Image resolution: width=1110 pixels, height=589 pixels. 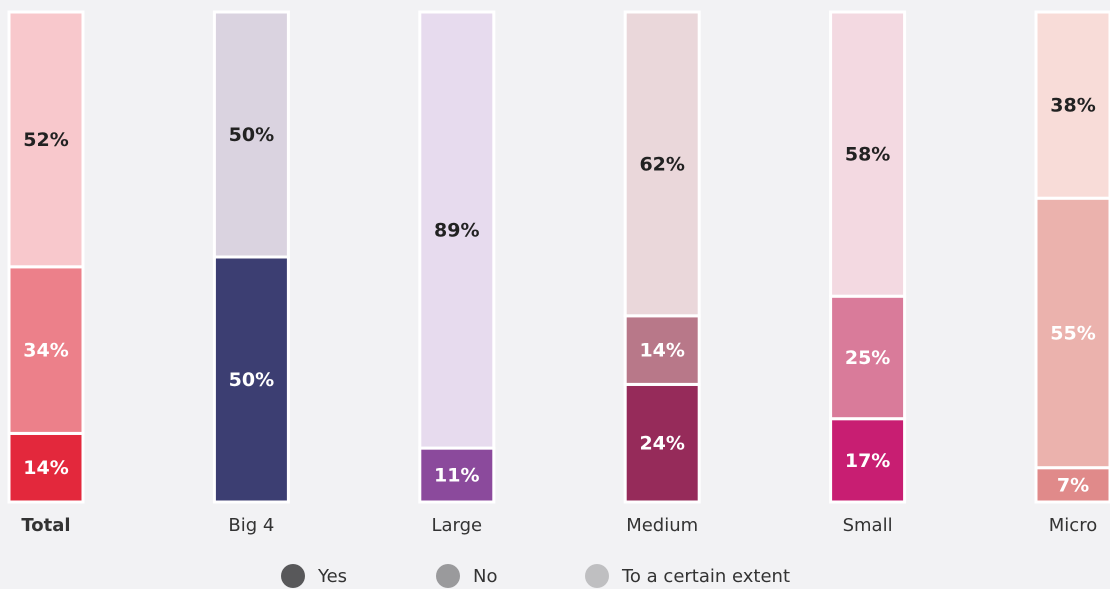 I want to click on value-label: 34%, so click(x=45, y=351).